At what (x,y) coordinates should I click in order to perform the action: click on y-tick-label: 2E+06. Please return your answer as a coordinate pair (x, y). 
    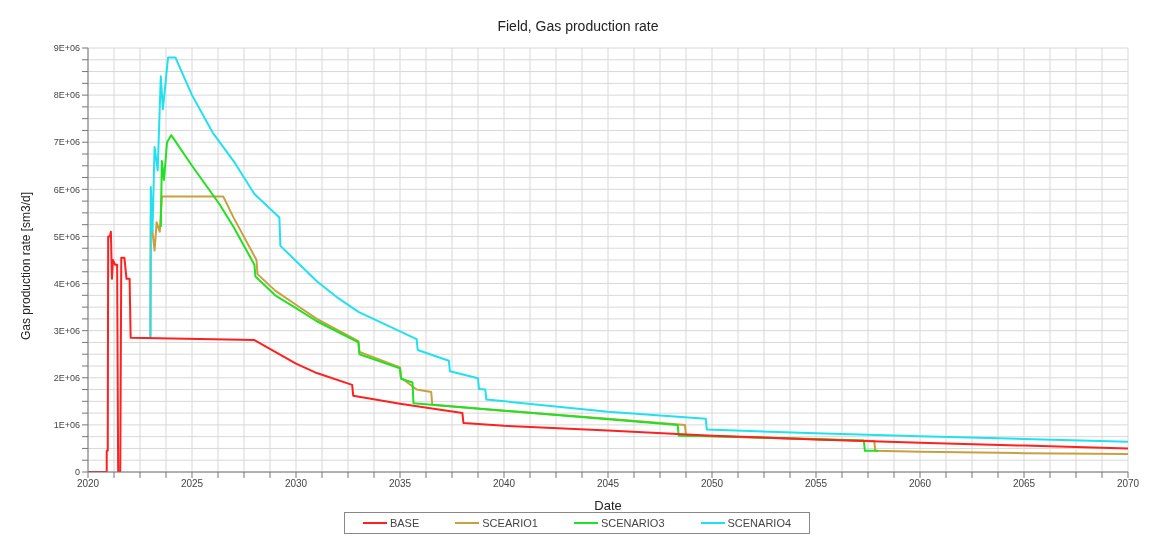
    Looking at the image, I should click on (66, 377).